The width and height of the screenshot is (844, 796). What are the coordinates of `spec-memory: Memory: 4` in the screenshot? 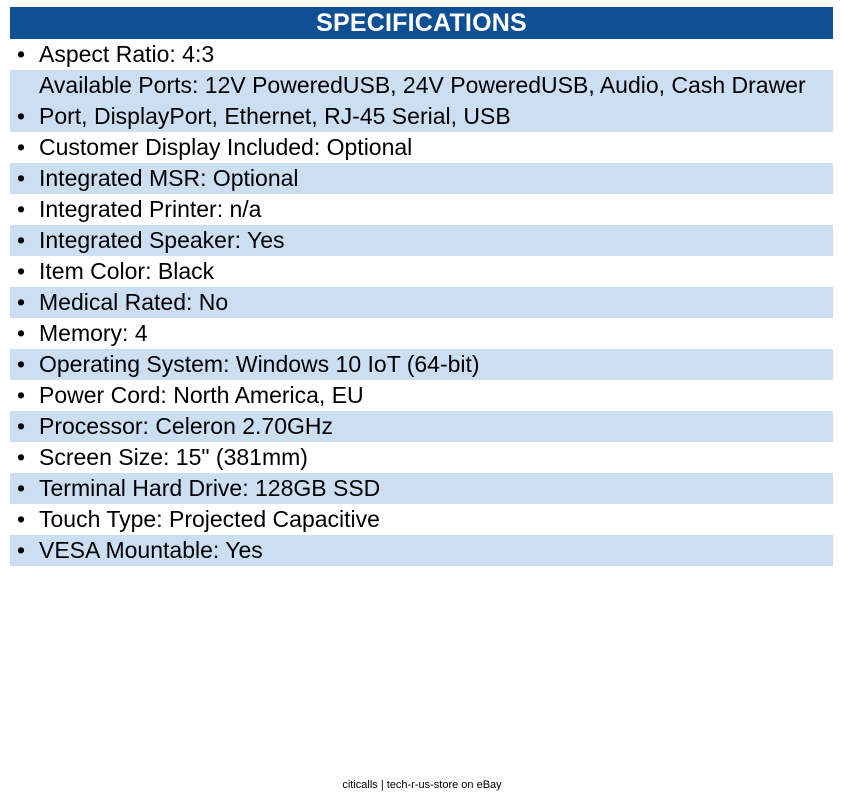 It's located at (93, 333).